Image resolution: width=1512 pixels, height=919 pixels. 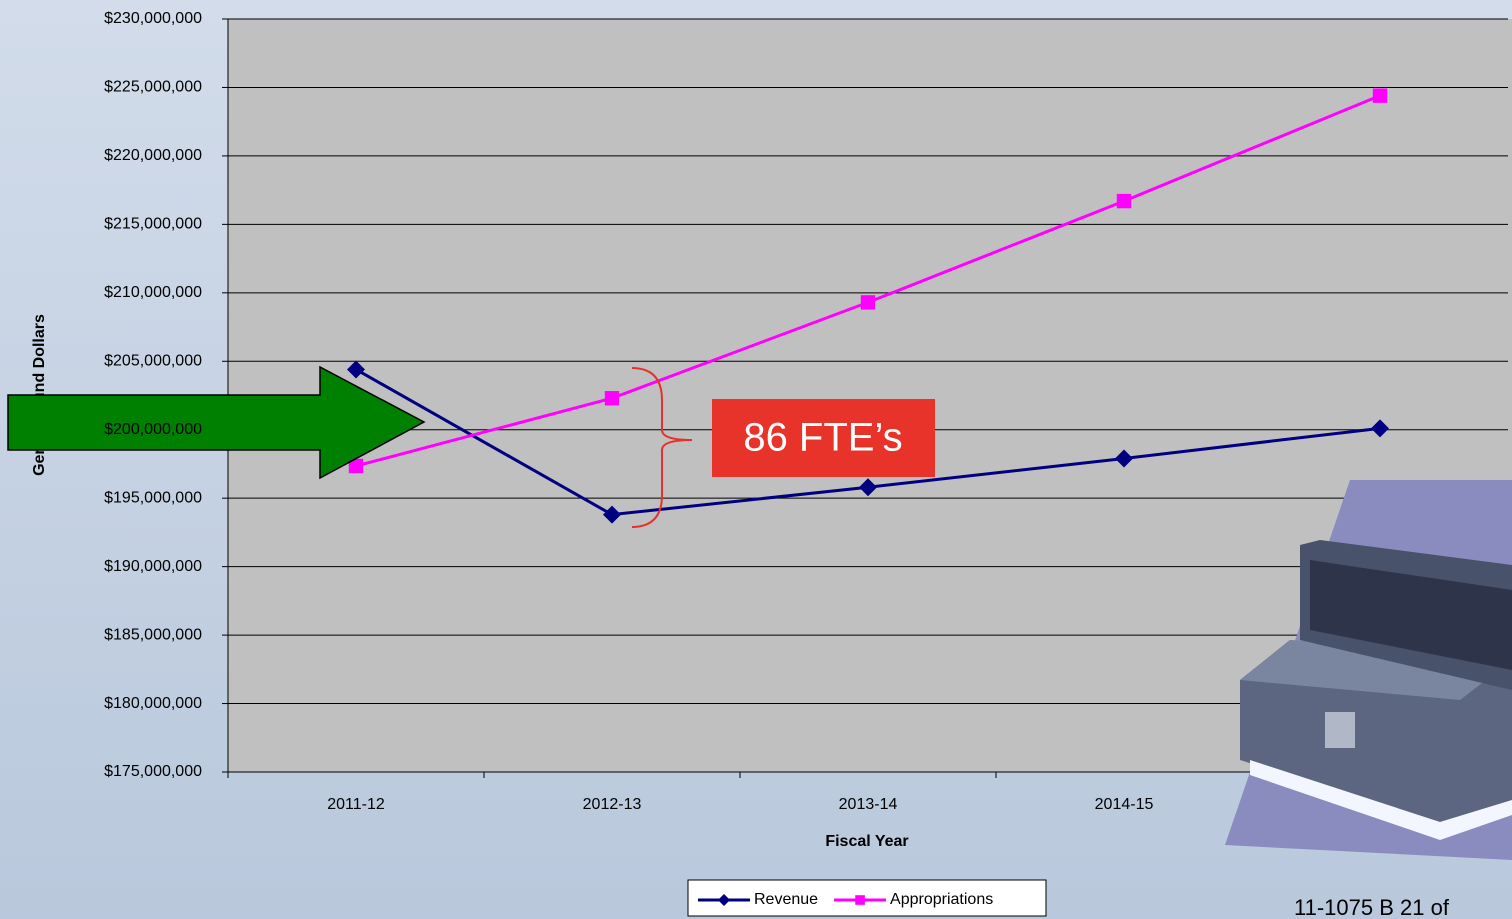 I want to click on y-tick-label: $210,000,000, so click(x=153, y=292).